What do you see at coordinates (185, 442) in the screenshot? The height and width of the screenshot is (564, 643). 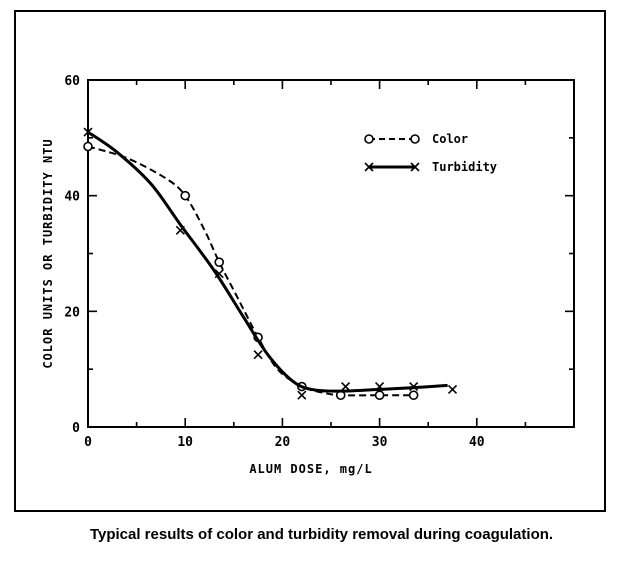 I see `x-tick-label: 10` at bounding box center [185, 442].